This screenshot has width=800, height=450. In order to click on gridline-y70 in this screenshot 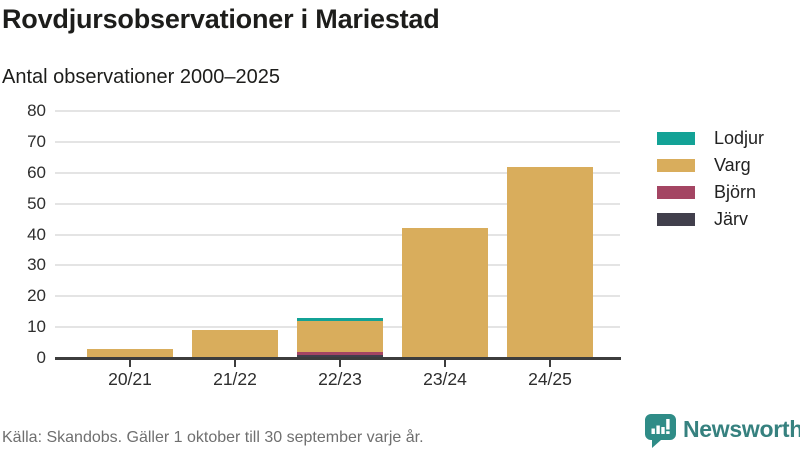, I will do `click(337, 141)`.